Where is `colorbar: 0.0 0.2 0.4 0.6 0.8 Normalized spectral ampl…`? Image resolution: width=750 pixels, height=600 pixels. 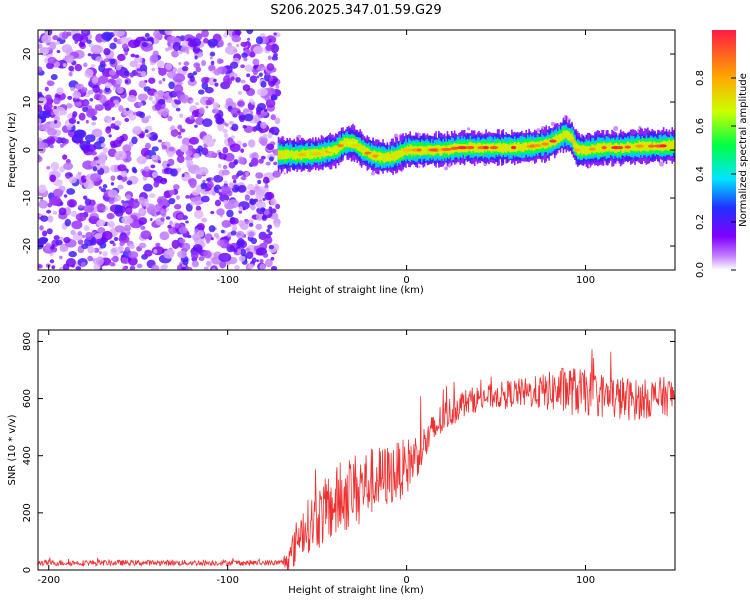 colorbar: 0.0 0.2 0.4 0.6 0.8 Normalized spectral ampl… is located at coordinates (722, 154).